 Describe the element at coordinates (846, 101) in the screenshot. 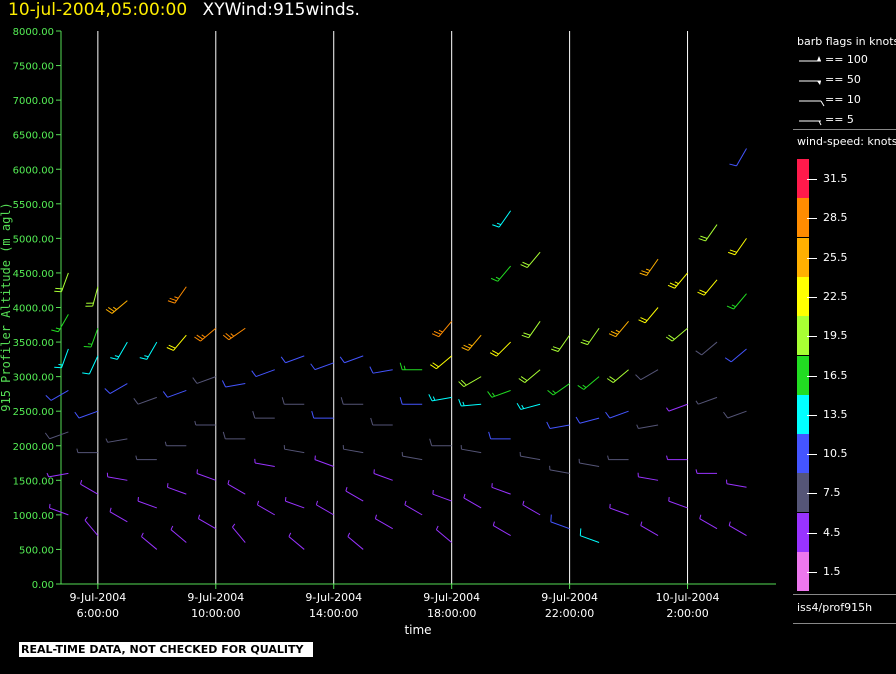

I see `barb-legend-10: == 10` at that location.